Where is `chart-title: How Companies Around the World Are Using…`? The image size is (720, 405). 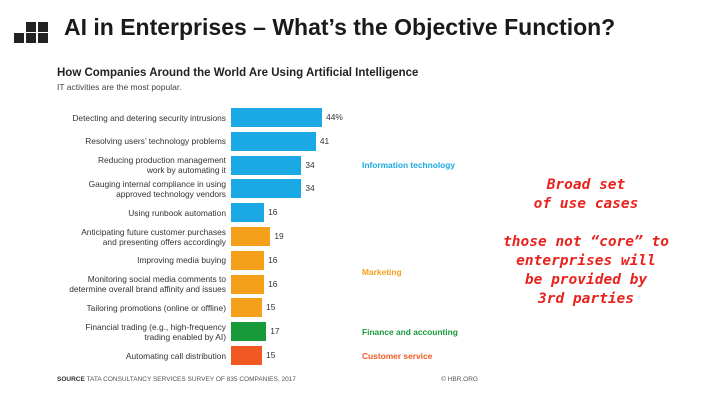
chart-title: How Companies Around the World Are Using… is located at coordinates (238, 73).